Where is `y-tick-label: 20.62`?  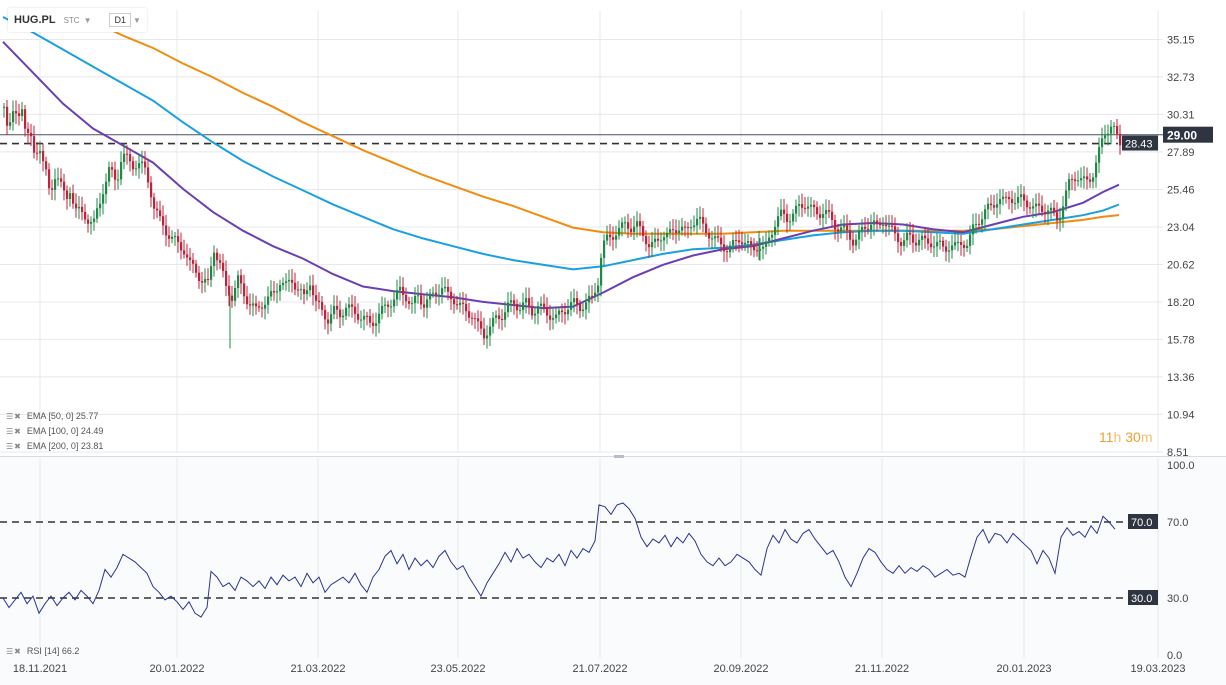 y-tick-label: 20.62 is located at coordinates (1181, 265).